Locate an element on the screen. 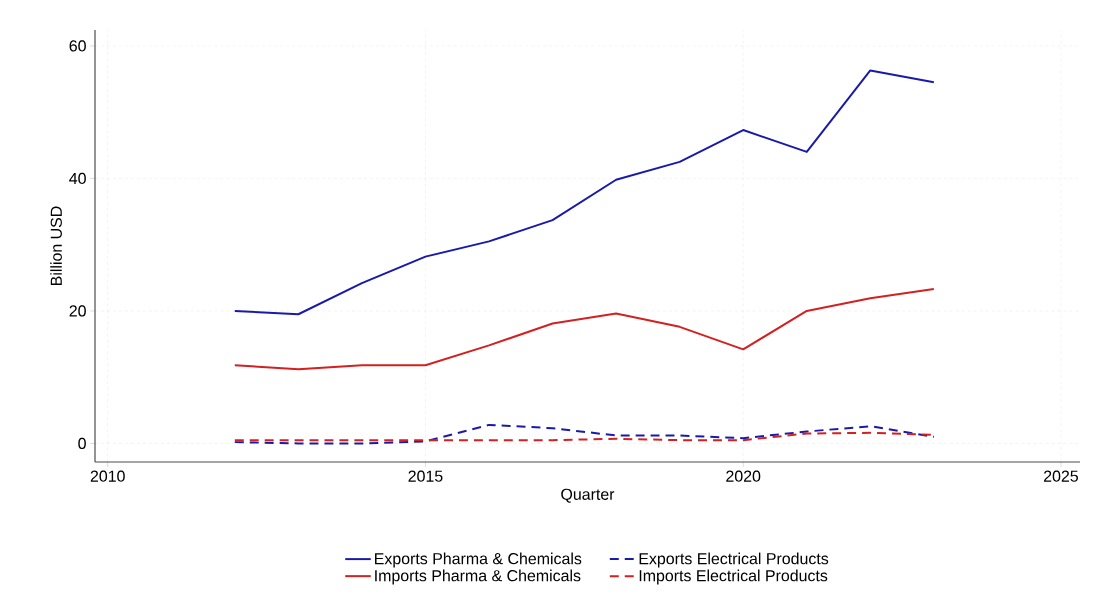  y-tick-label: 20 is located at coordinates (77, 311).